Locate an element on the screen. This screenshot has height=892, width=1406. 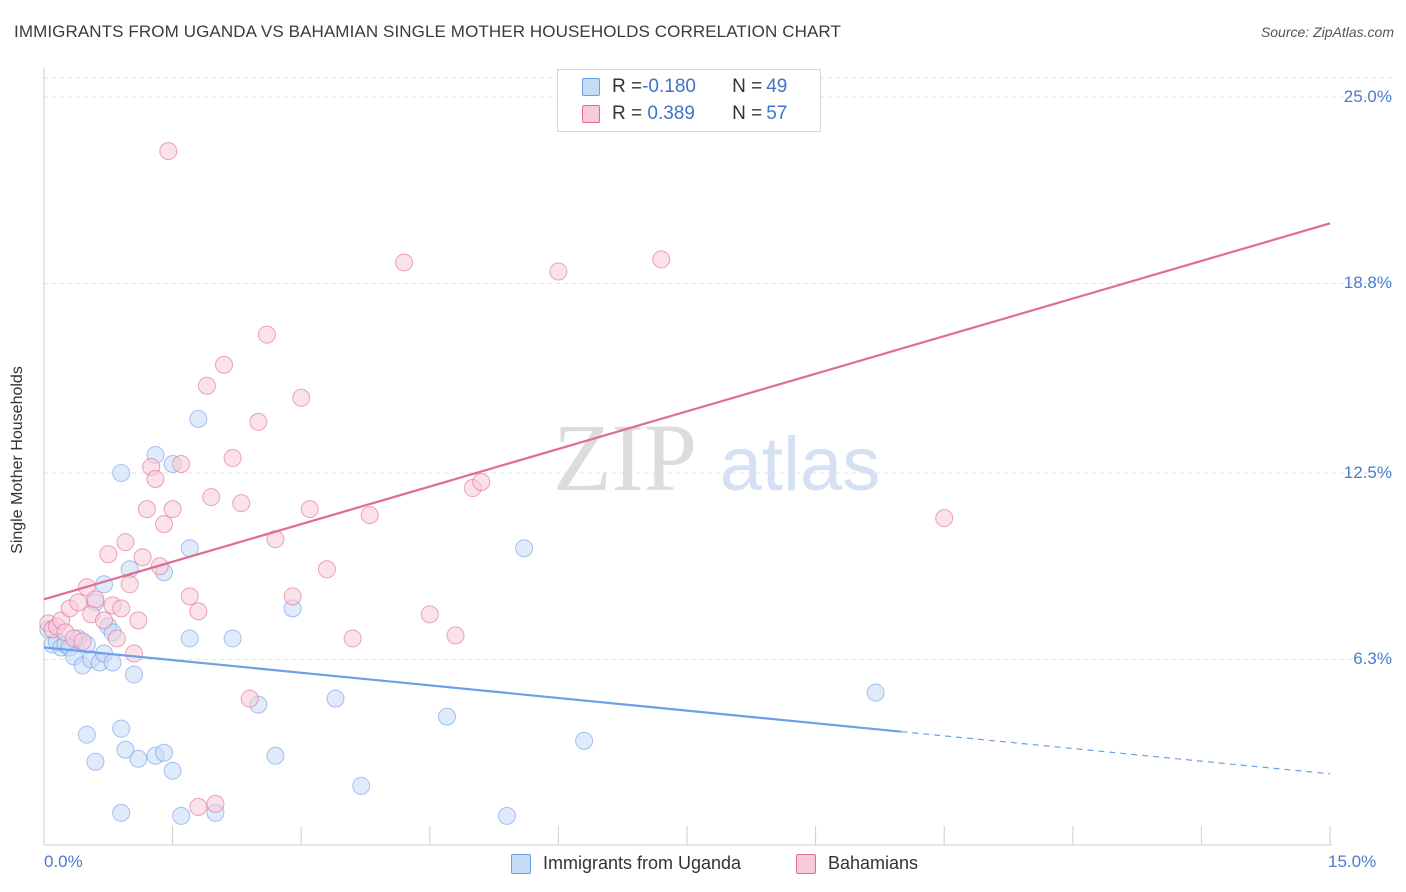
y-tick-label: 12.5% is located at coordinates (1367, 472).